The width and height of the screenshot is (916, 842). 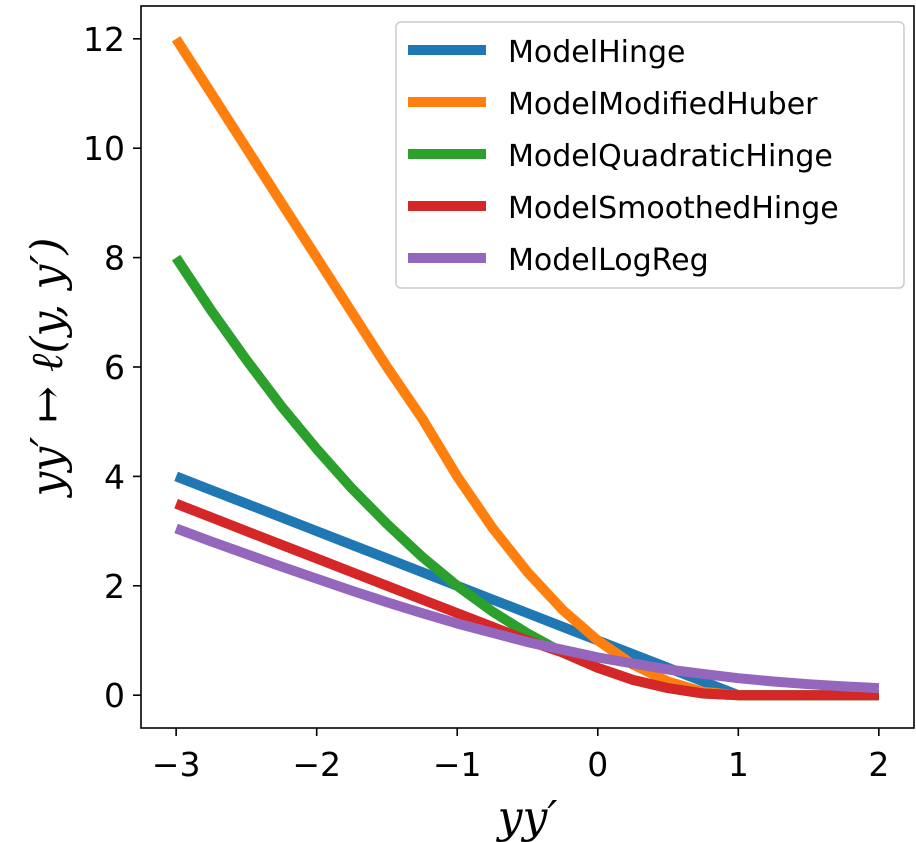 I want to click on y-tick-label: 10, so click(x=104, y=148).